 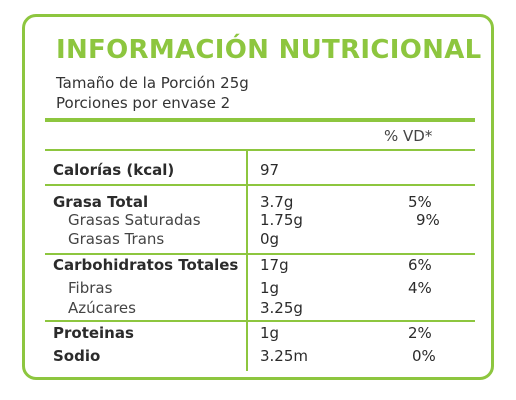 What do you see at coordinates (428, 220) in the screenshot?
I see `row-vd: 9%` at bounding box center [428, 220].